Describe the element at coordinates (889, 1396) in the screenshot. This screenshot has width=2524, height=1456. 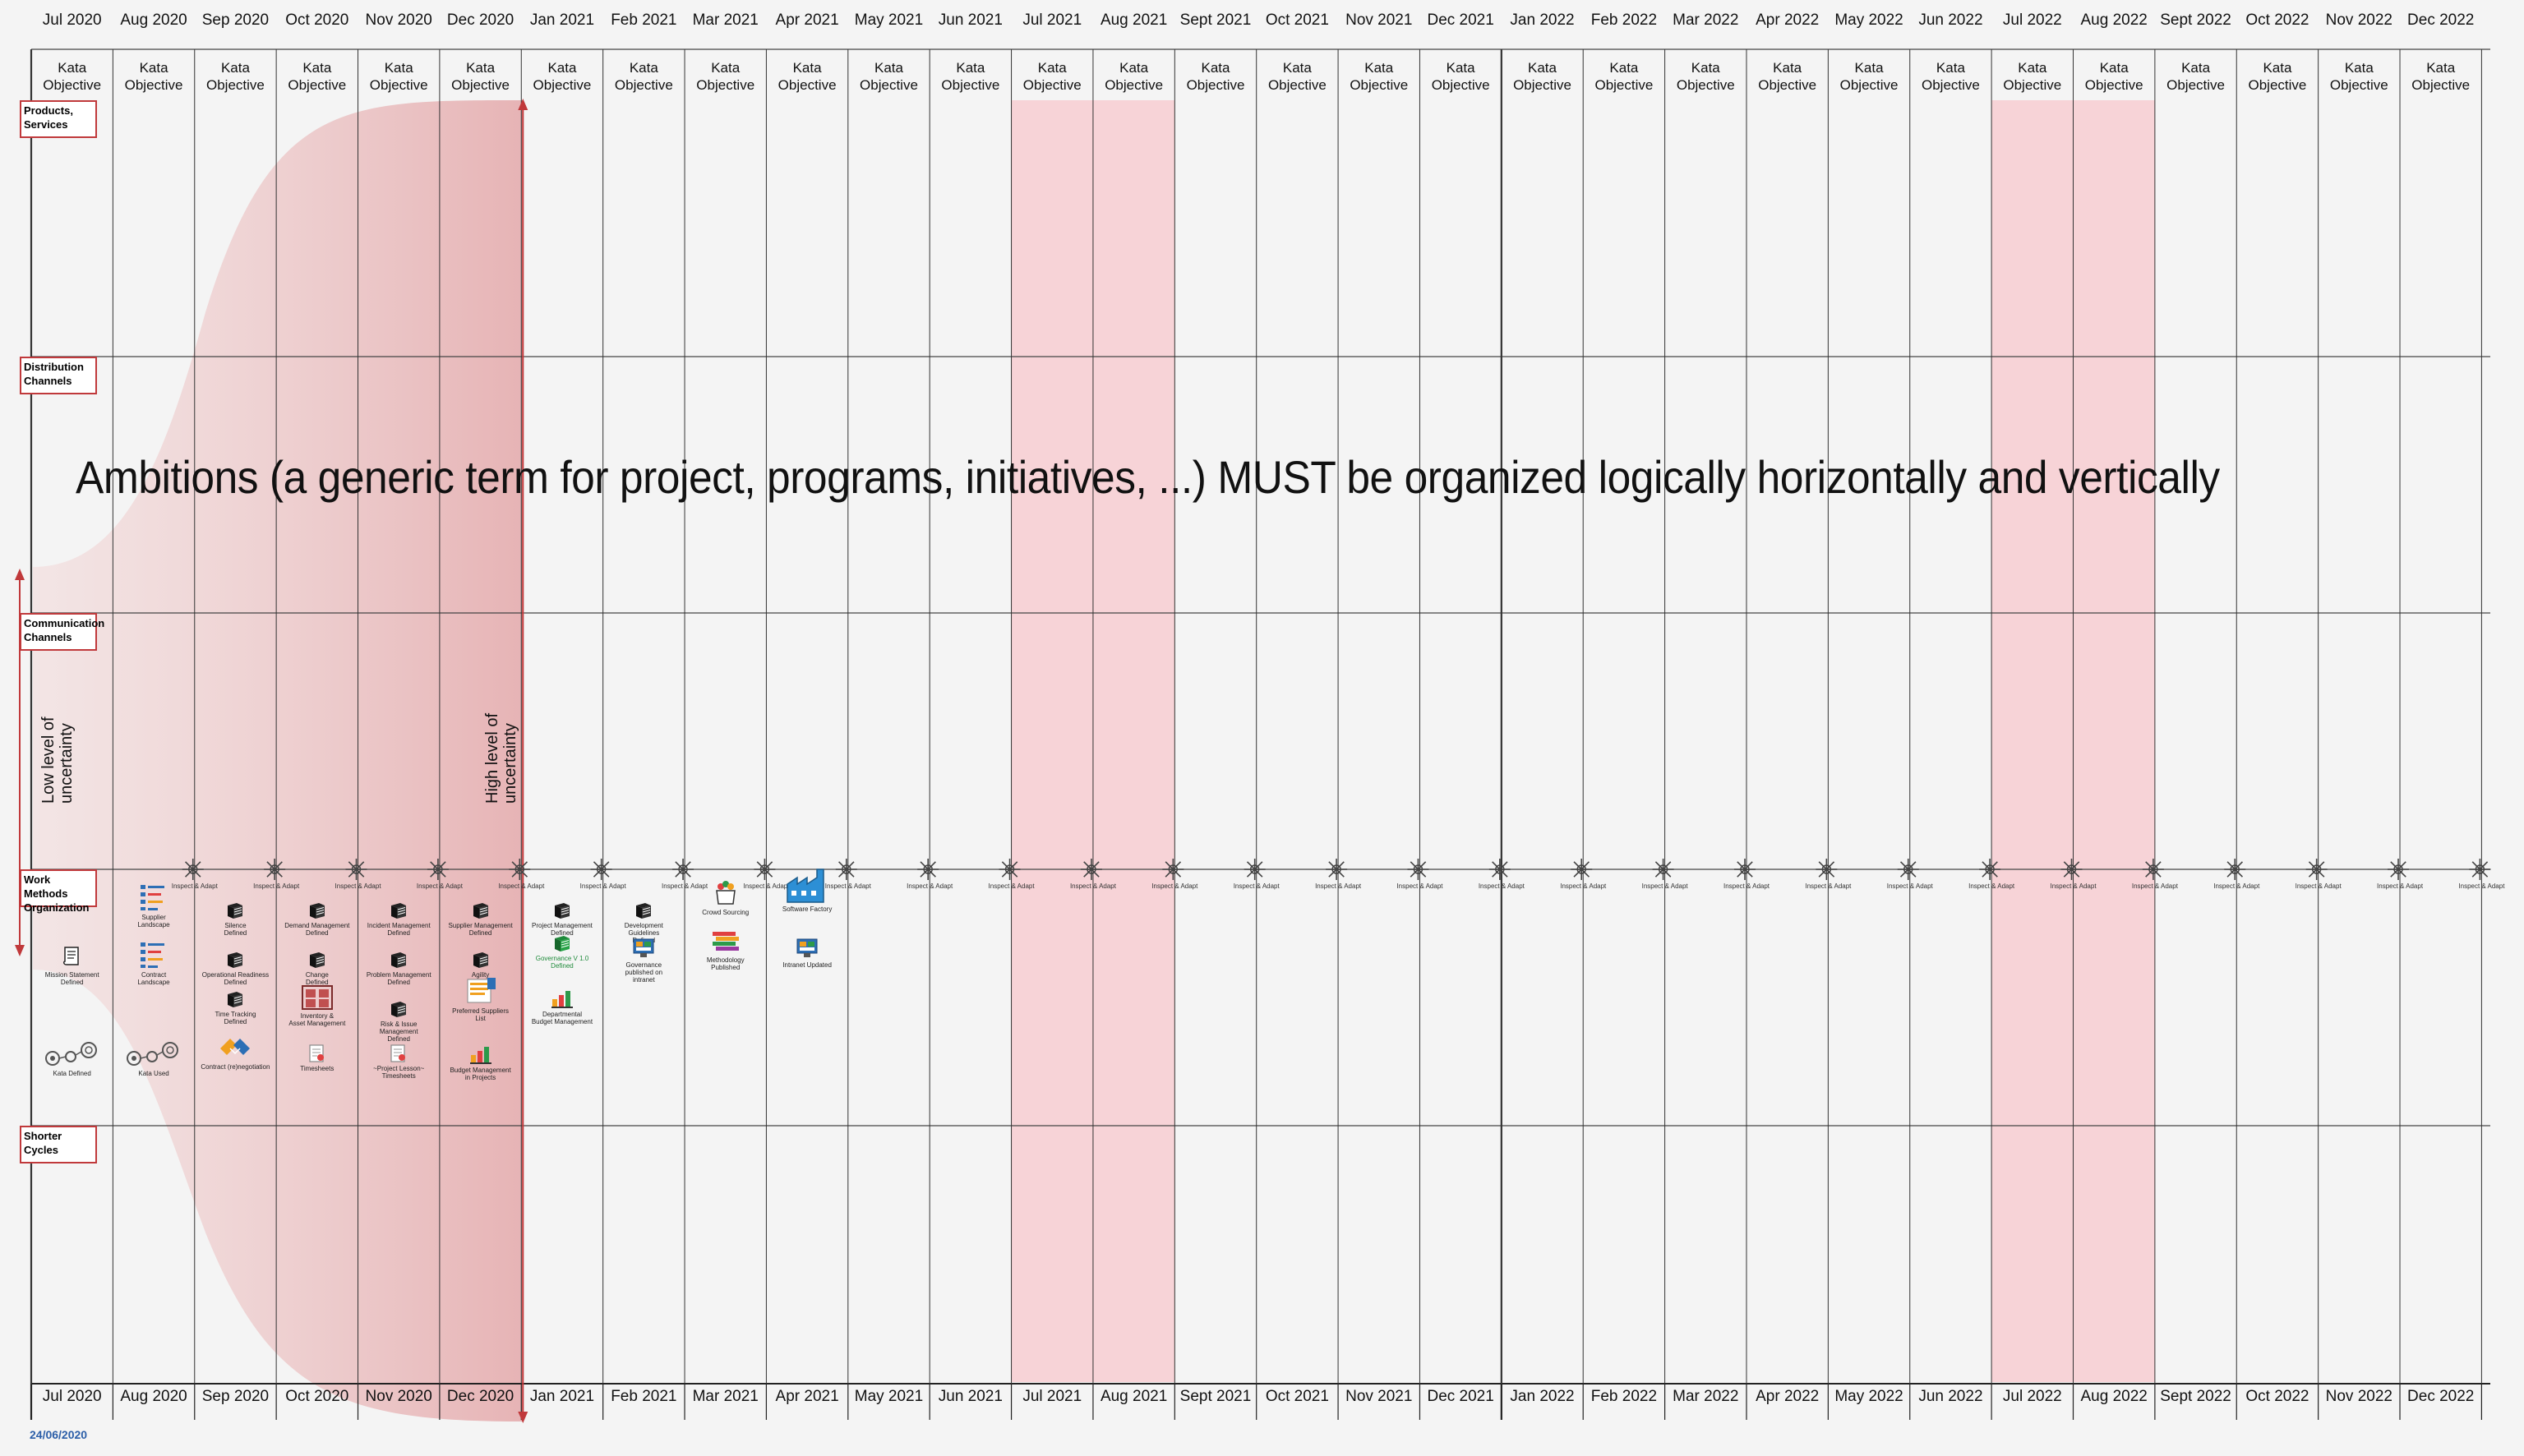
I see `month-footer: May 2021` at that location.